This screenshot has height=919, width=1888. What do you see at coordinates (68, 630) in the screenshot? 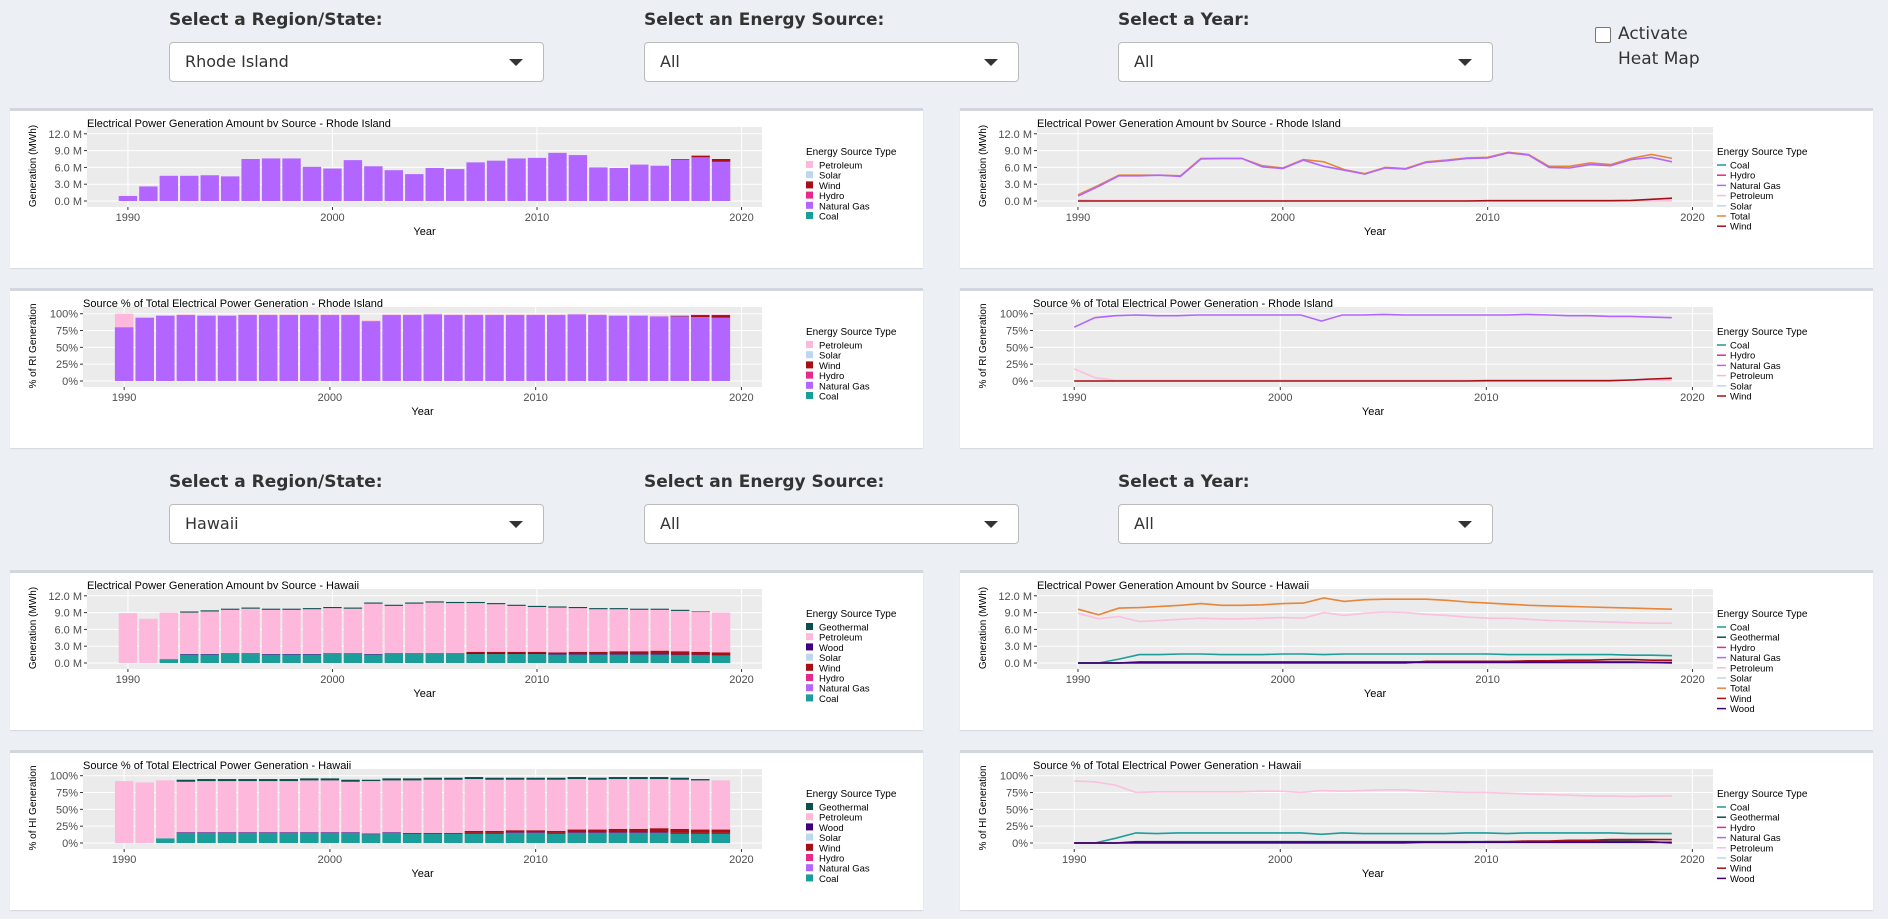
I see `y-tick-label: 6.0 M` at bounding box center [68, 630].